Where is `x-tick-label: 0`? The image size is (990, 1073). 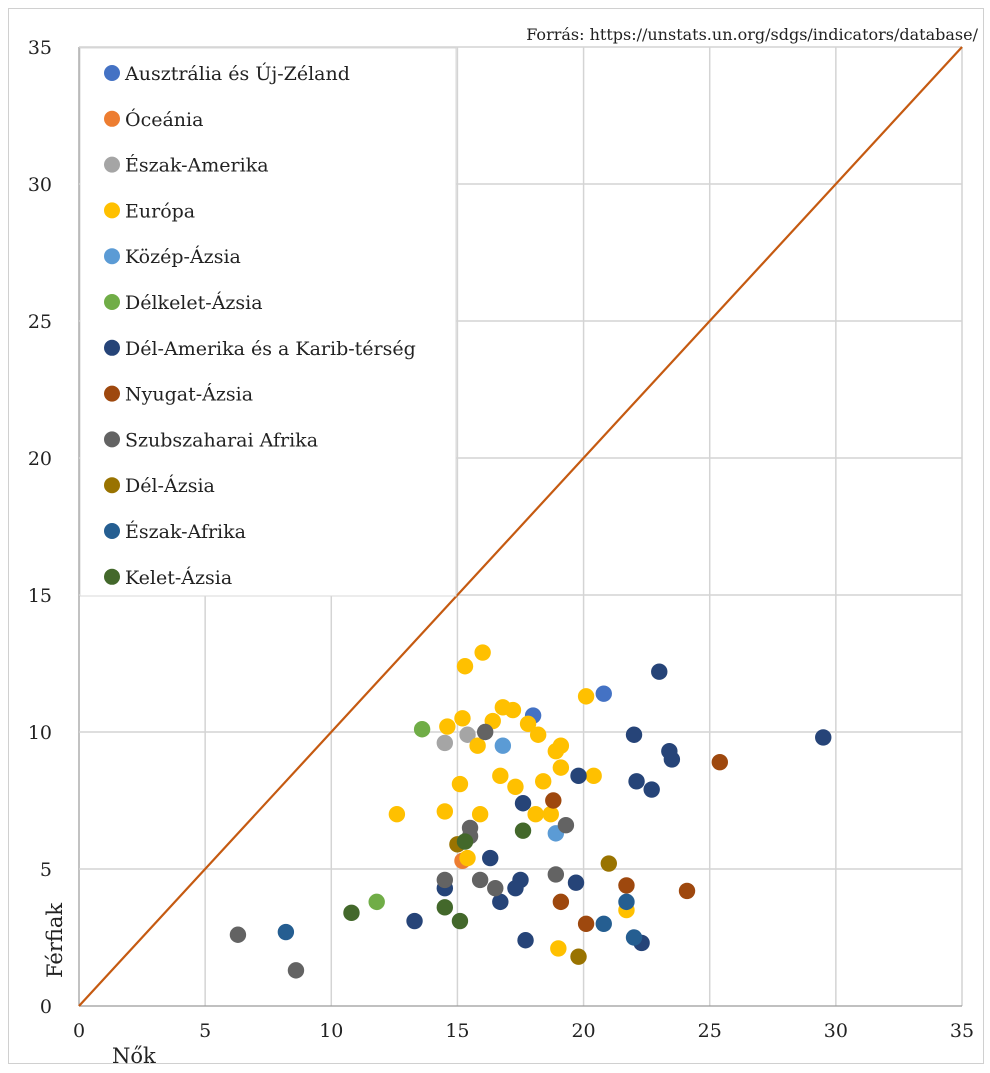
x-tick-label: 0 is located at coordinates (79, 1031).